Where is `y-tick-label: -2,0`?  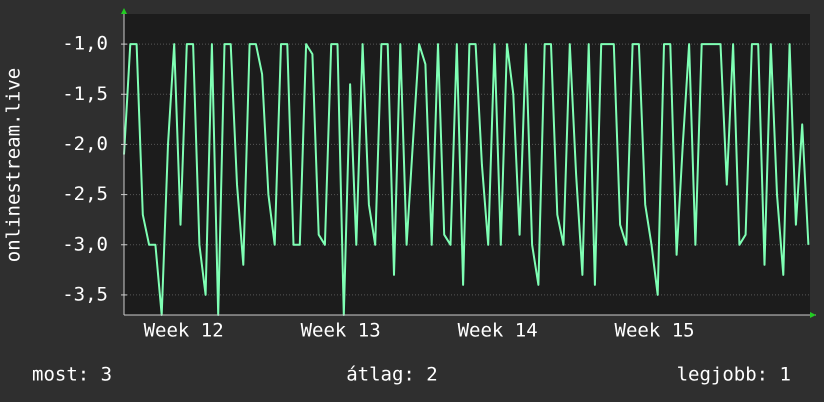 y-tick-label: -2,0 is located at coordinates (85, 144).